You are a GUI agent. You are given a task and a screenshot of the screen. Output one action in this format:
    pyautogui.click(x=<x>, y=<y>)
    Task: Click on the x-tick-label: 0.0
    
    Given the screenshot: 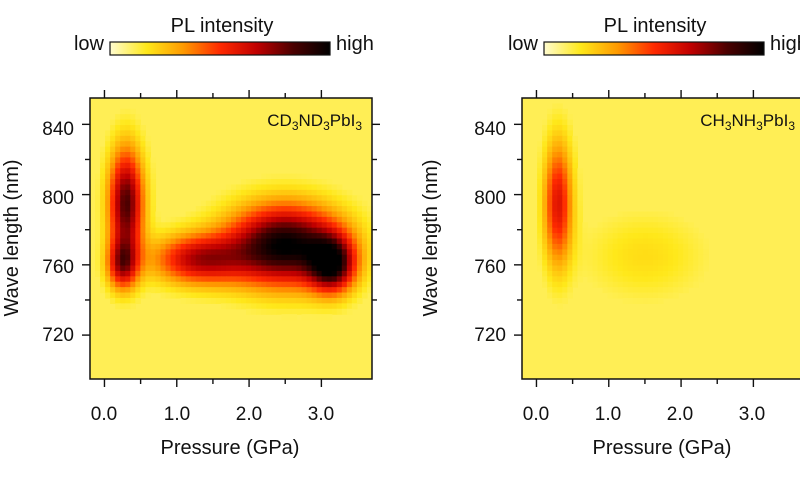 What is the action you would take?
    pyautogui.click(x=104, y=414)
    